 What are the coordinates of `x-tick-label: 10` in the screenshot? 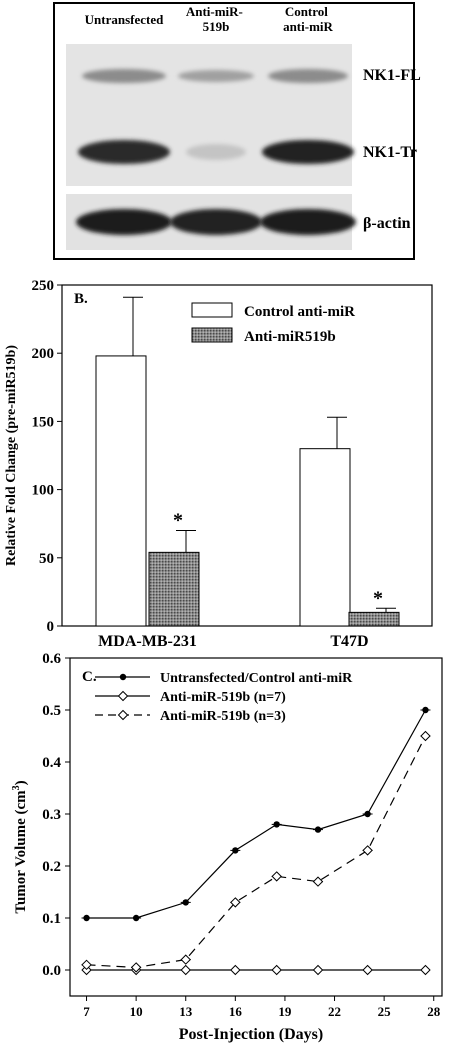 It's located at (136, 1011).